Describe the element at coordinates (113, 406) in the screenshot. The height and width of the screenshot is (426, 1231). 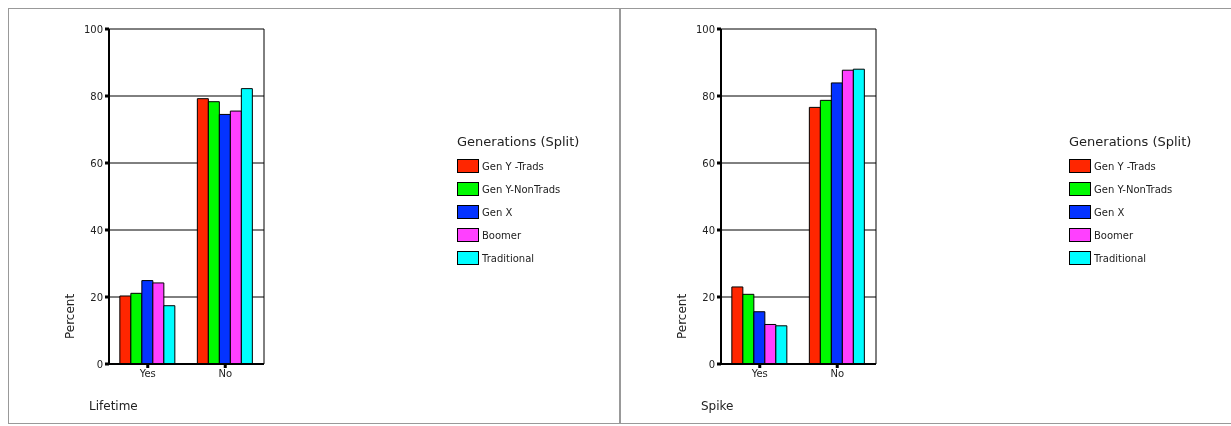
I see `text: Lifetime` at that location.